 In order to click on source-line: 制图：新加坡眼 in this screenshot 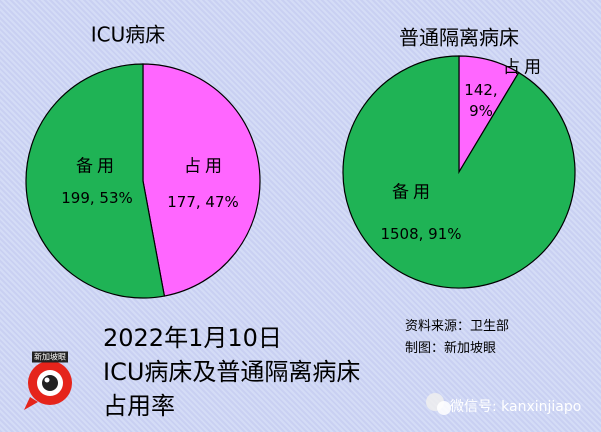, I will do `click(451, 348)`.